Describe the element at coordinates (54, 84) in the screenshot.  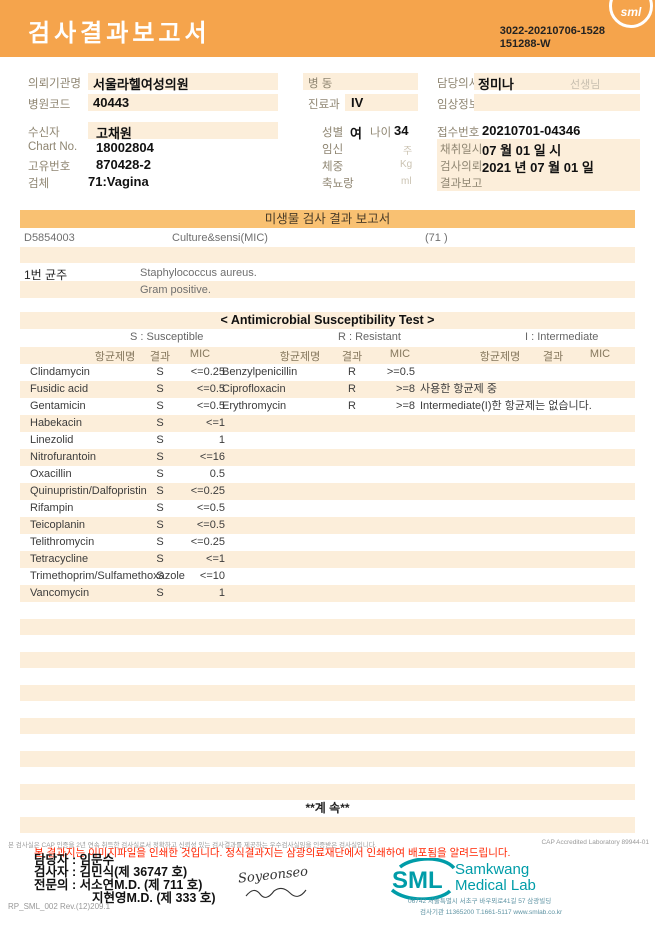
I see `referrer-label: 의뢰기관명` at that location.